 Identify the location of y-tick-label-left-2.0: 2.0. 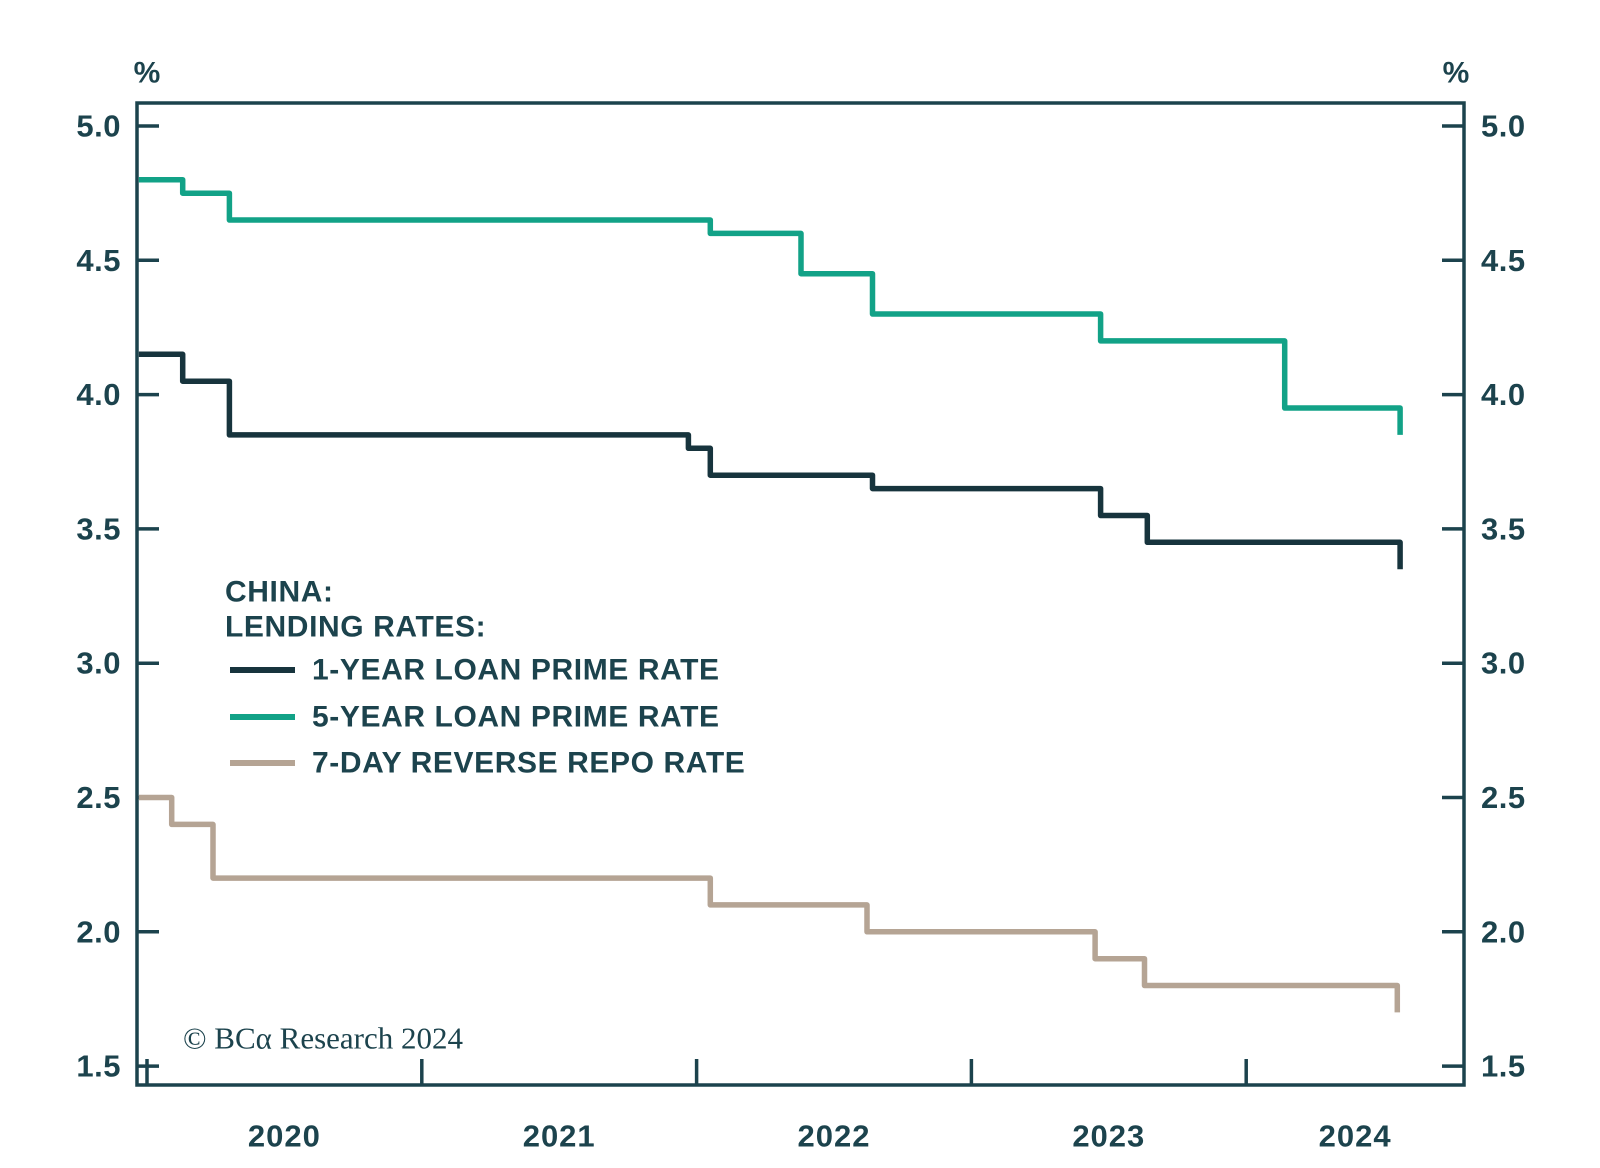
(98, 931).